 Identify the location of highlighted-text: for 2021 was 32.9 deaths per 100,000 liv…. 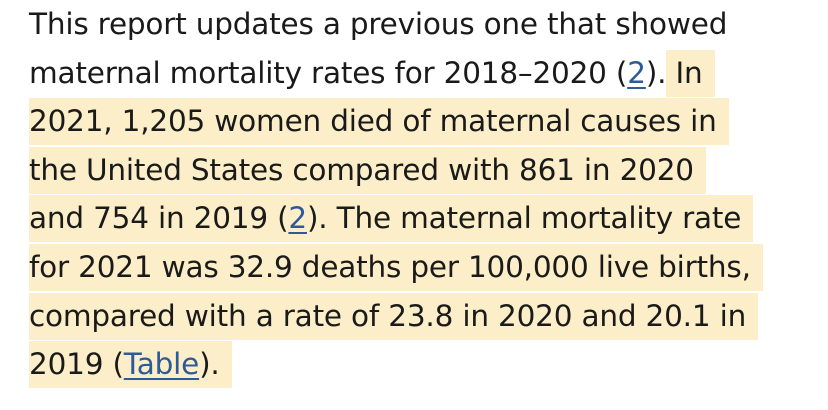
(396, 267).